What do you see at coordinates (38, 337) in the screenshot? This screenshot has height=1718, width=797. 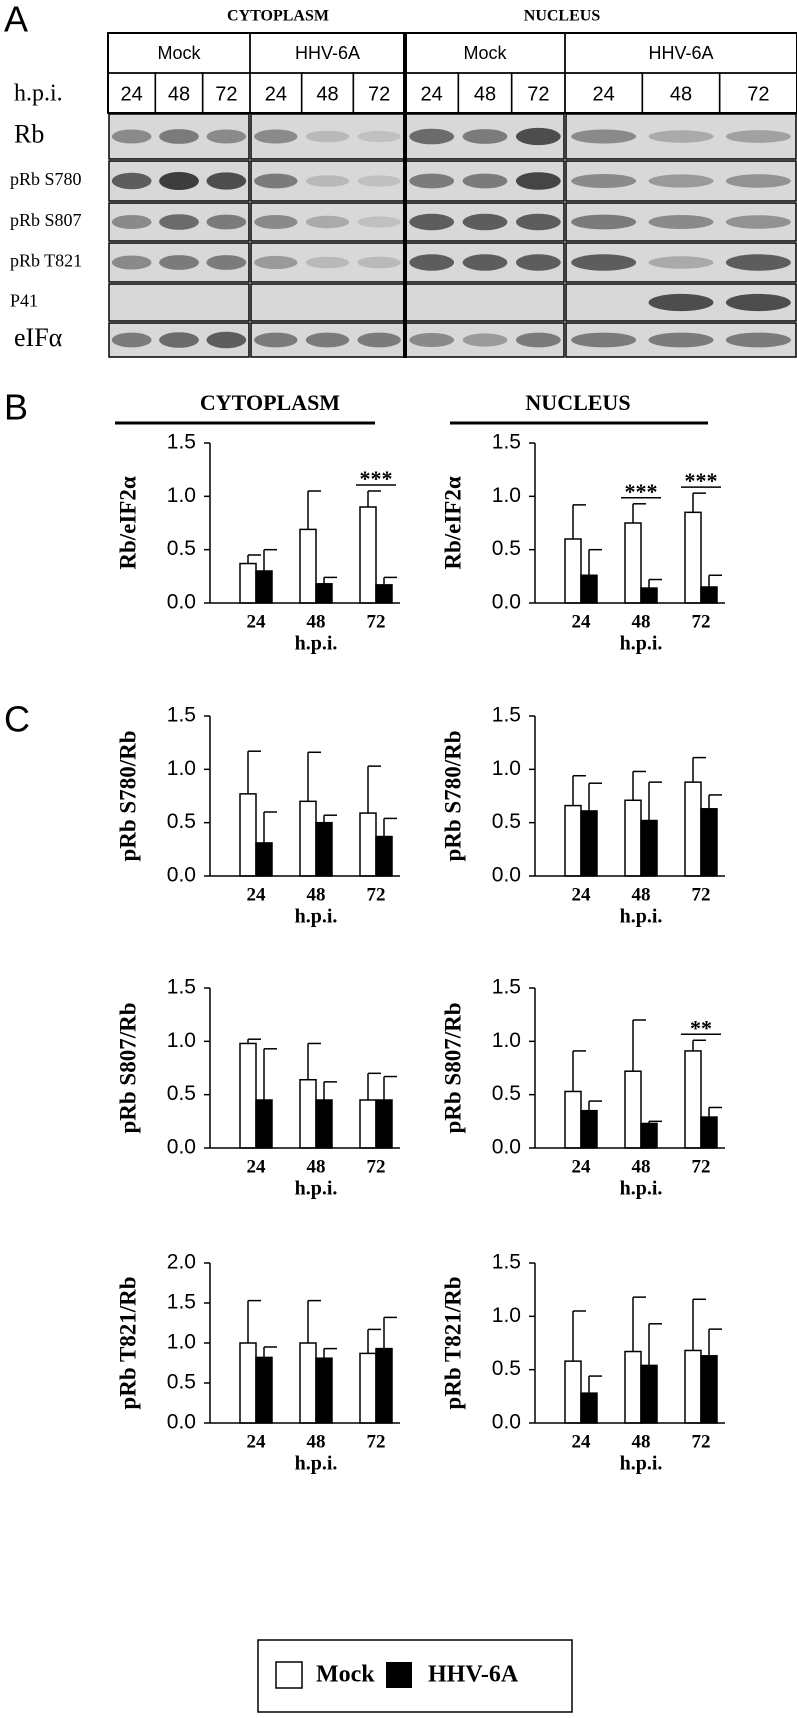 I see `blot-row-label: eIFα` at bounding box center [38, 337].